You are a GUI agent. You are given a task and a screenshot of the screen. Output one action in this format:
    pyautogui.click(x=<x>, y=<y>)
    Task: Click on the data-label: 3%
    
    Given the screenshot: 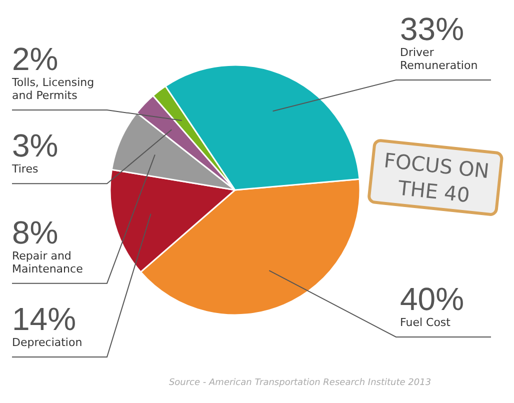 What is the action you would take?
    pyautogui.click(x=35, y=146)
    